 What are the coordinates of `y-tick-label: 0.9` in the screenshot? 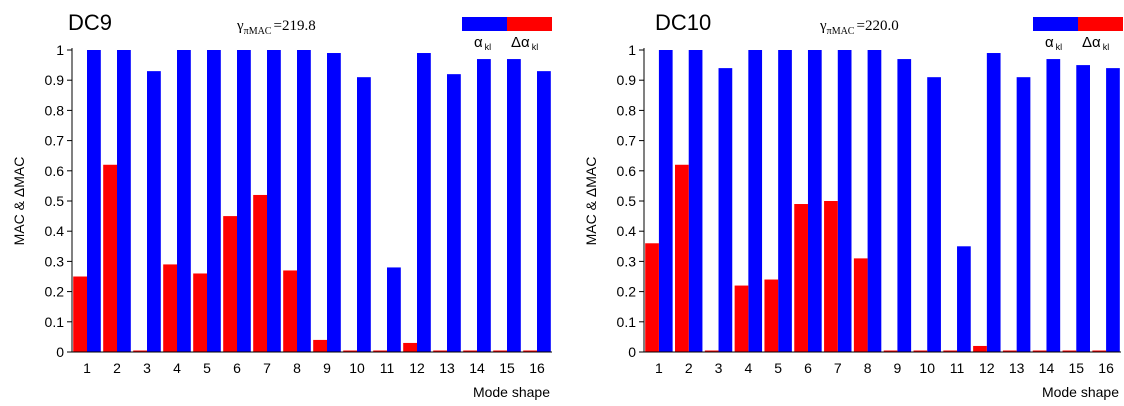 It's located at (55, 80).